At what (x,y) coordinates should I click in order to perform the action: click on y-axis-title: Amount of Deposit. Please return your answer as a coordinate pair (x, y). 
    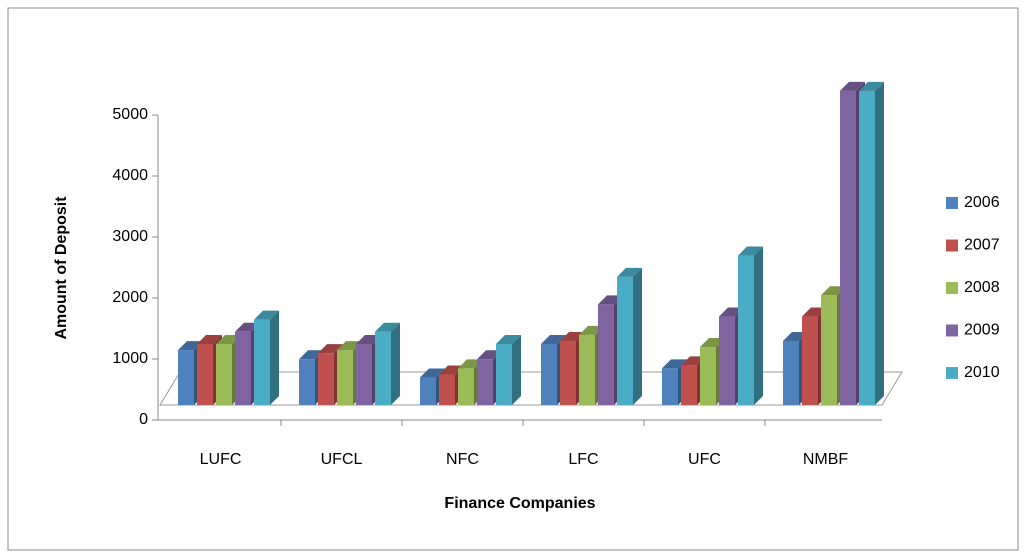
    Looking at the image, I should click on (61, 268).